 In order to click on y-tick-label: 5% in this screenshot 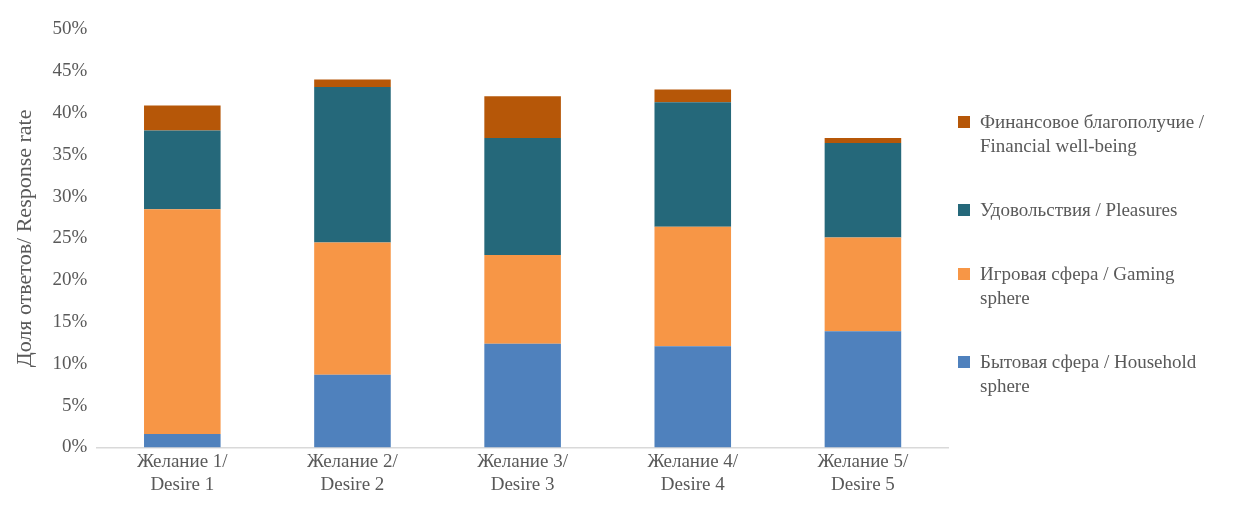, I will do `click(74, 404)`.